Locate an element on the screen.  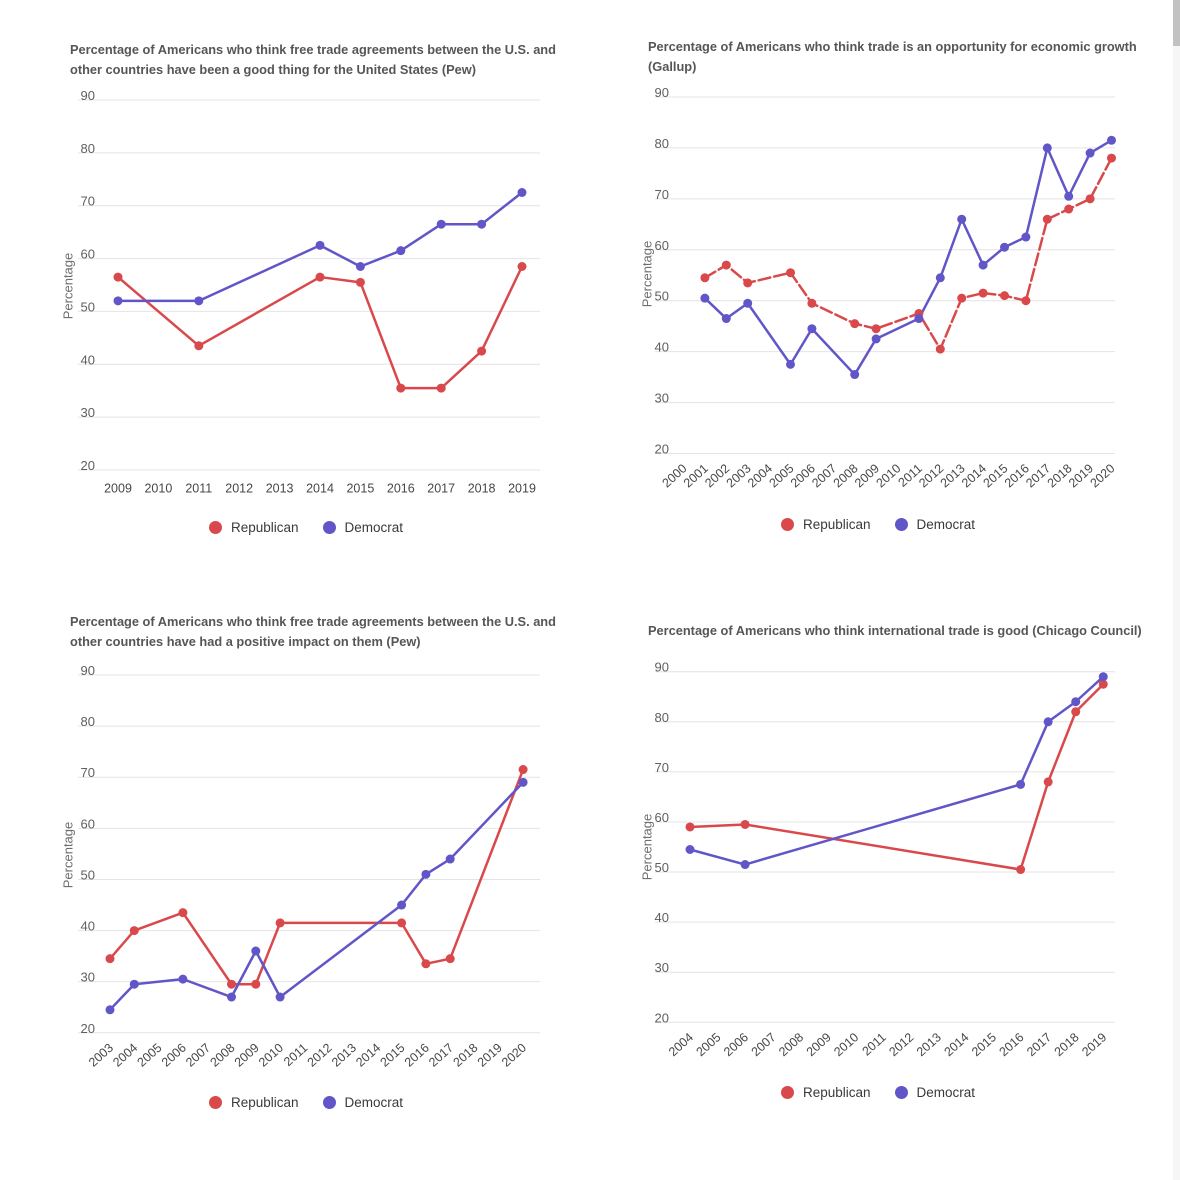
democrat-dot-icon is located at coordinates (329, 1102).